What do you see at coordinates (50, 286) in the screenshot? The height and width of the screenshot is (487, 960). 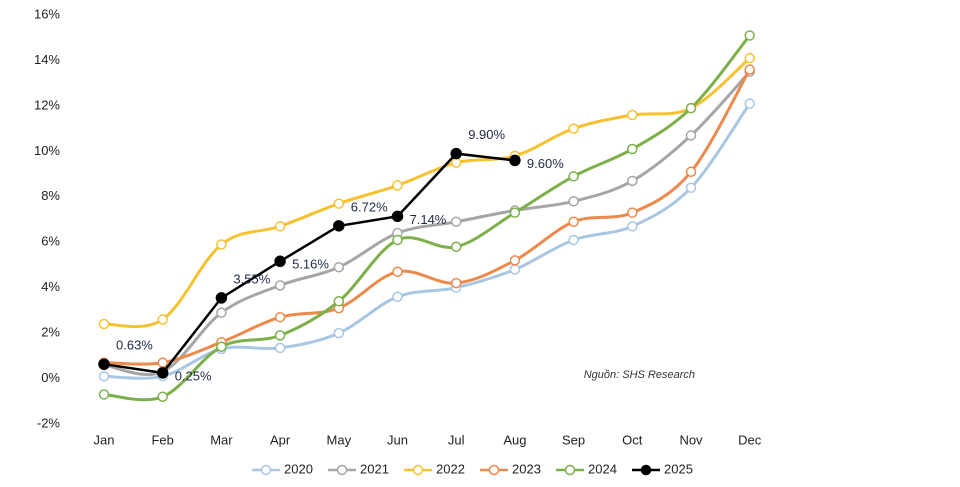 I see `y-tick-label: 4%` at bounding box center [50, 286].